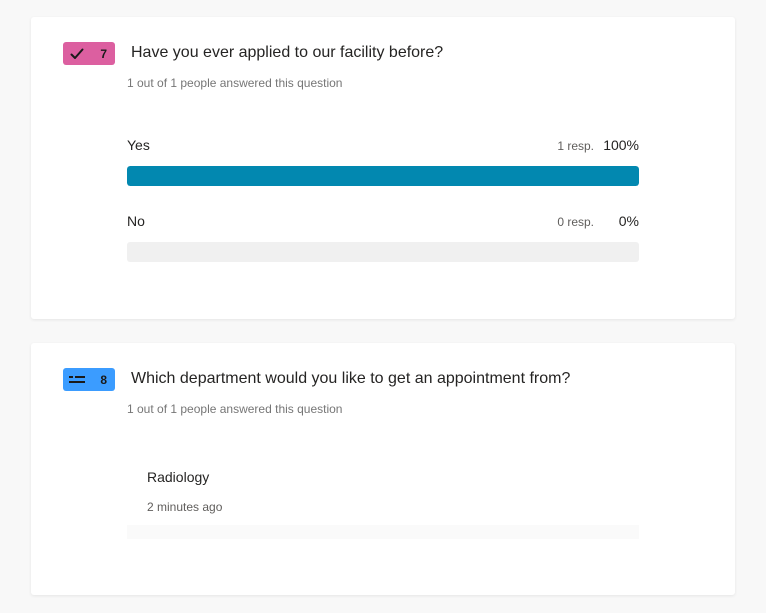 The width and height of the screenshot is (766, 613). Describe the element at coordinates (575, 222) in the screenshot. I see `option-responses: 0 resp.` at that location.